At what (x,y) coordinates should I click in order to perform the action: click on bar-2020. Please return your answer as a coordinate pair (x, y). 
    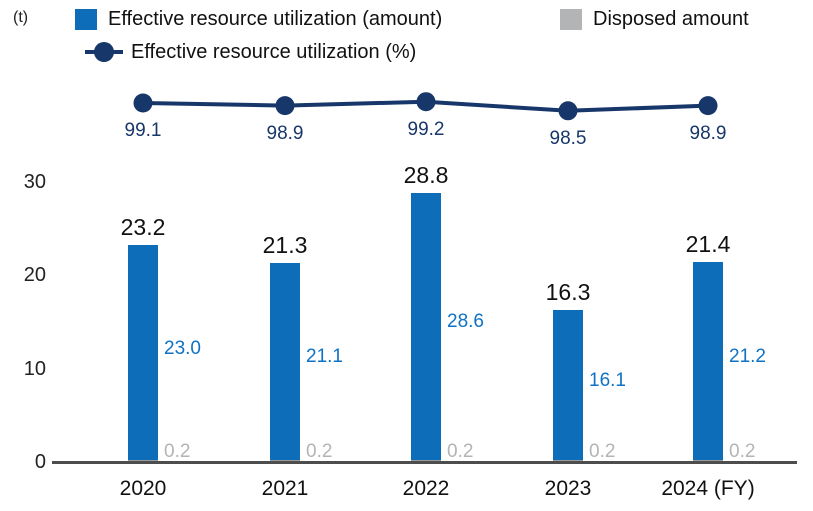
    Looking at the image, I should click on (143, 353).